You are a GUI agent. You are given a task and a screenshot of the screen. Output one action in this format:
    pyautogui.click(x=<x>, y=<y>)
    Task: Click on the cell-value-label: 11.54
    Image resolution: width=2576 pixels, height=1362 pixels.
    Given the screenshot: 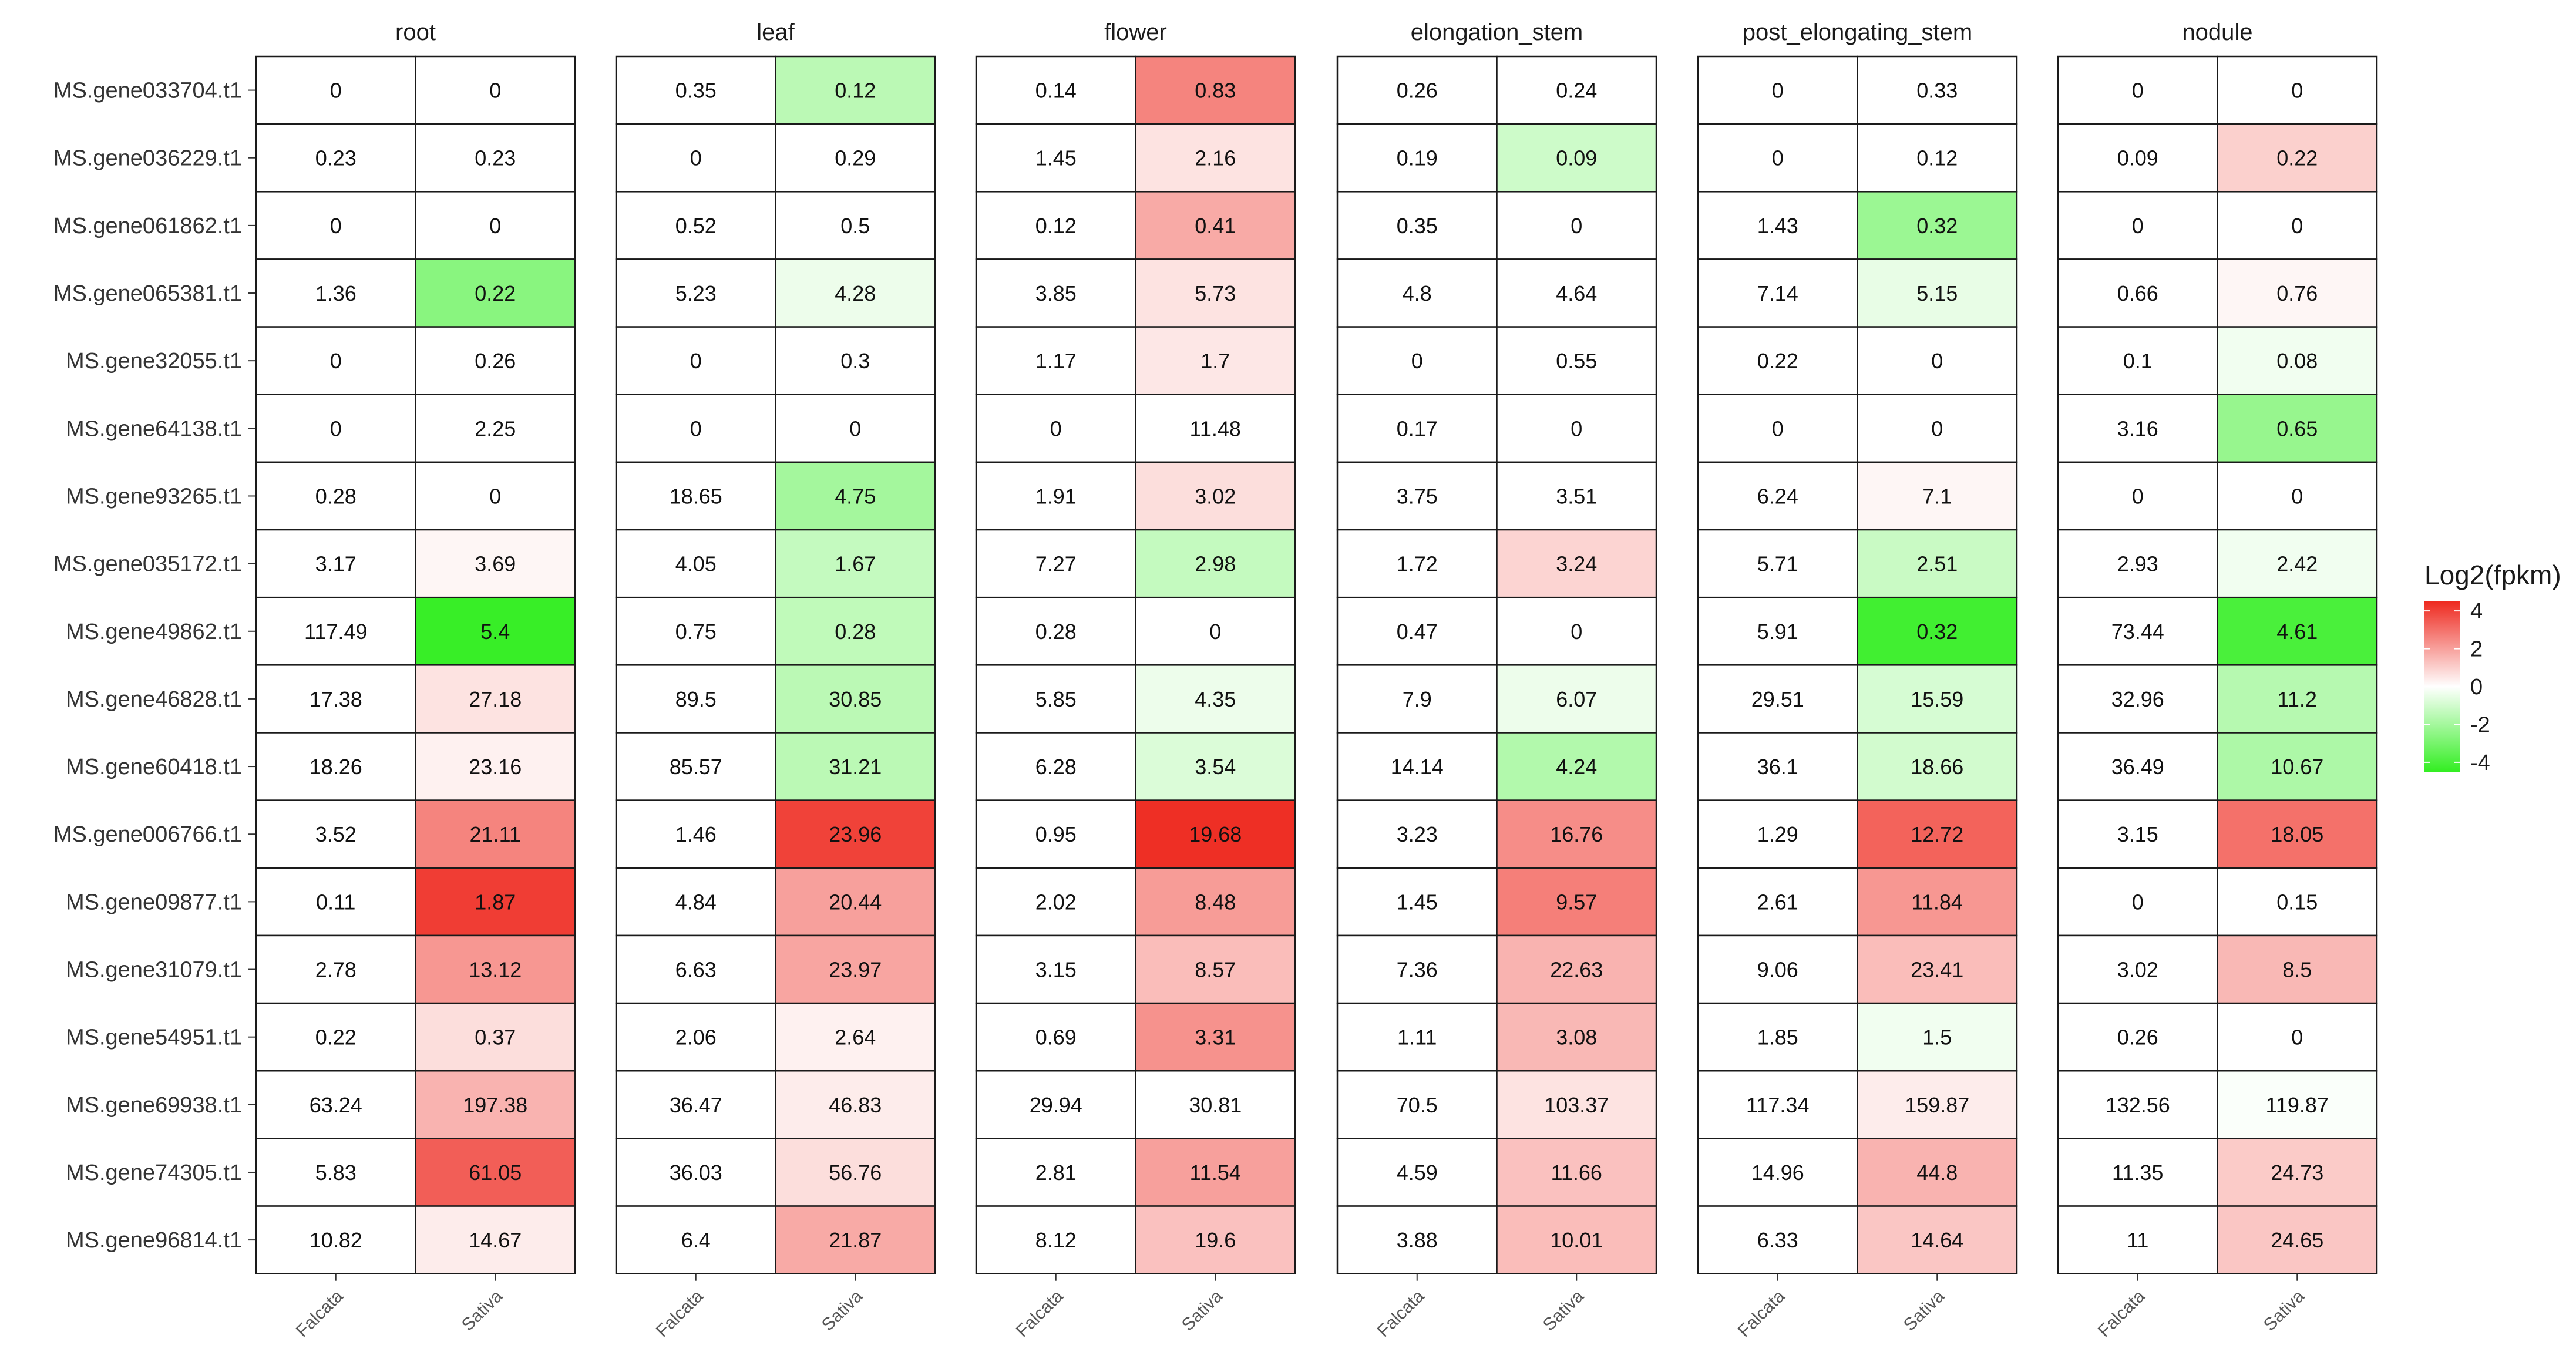 What is the action you would take?
    pyautogui.click(x=1215, y=1173)
    